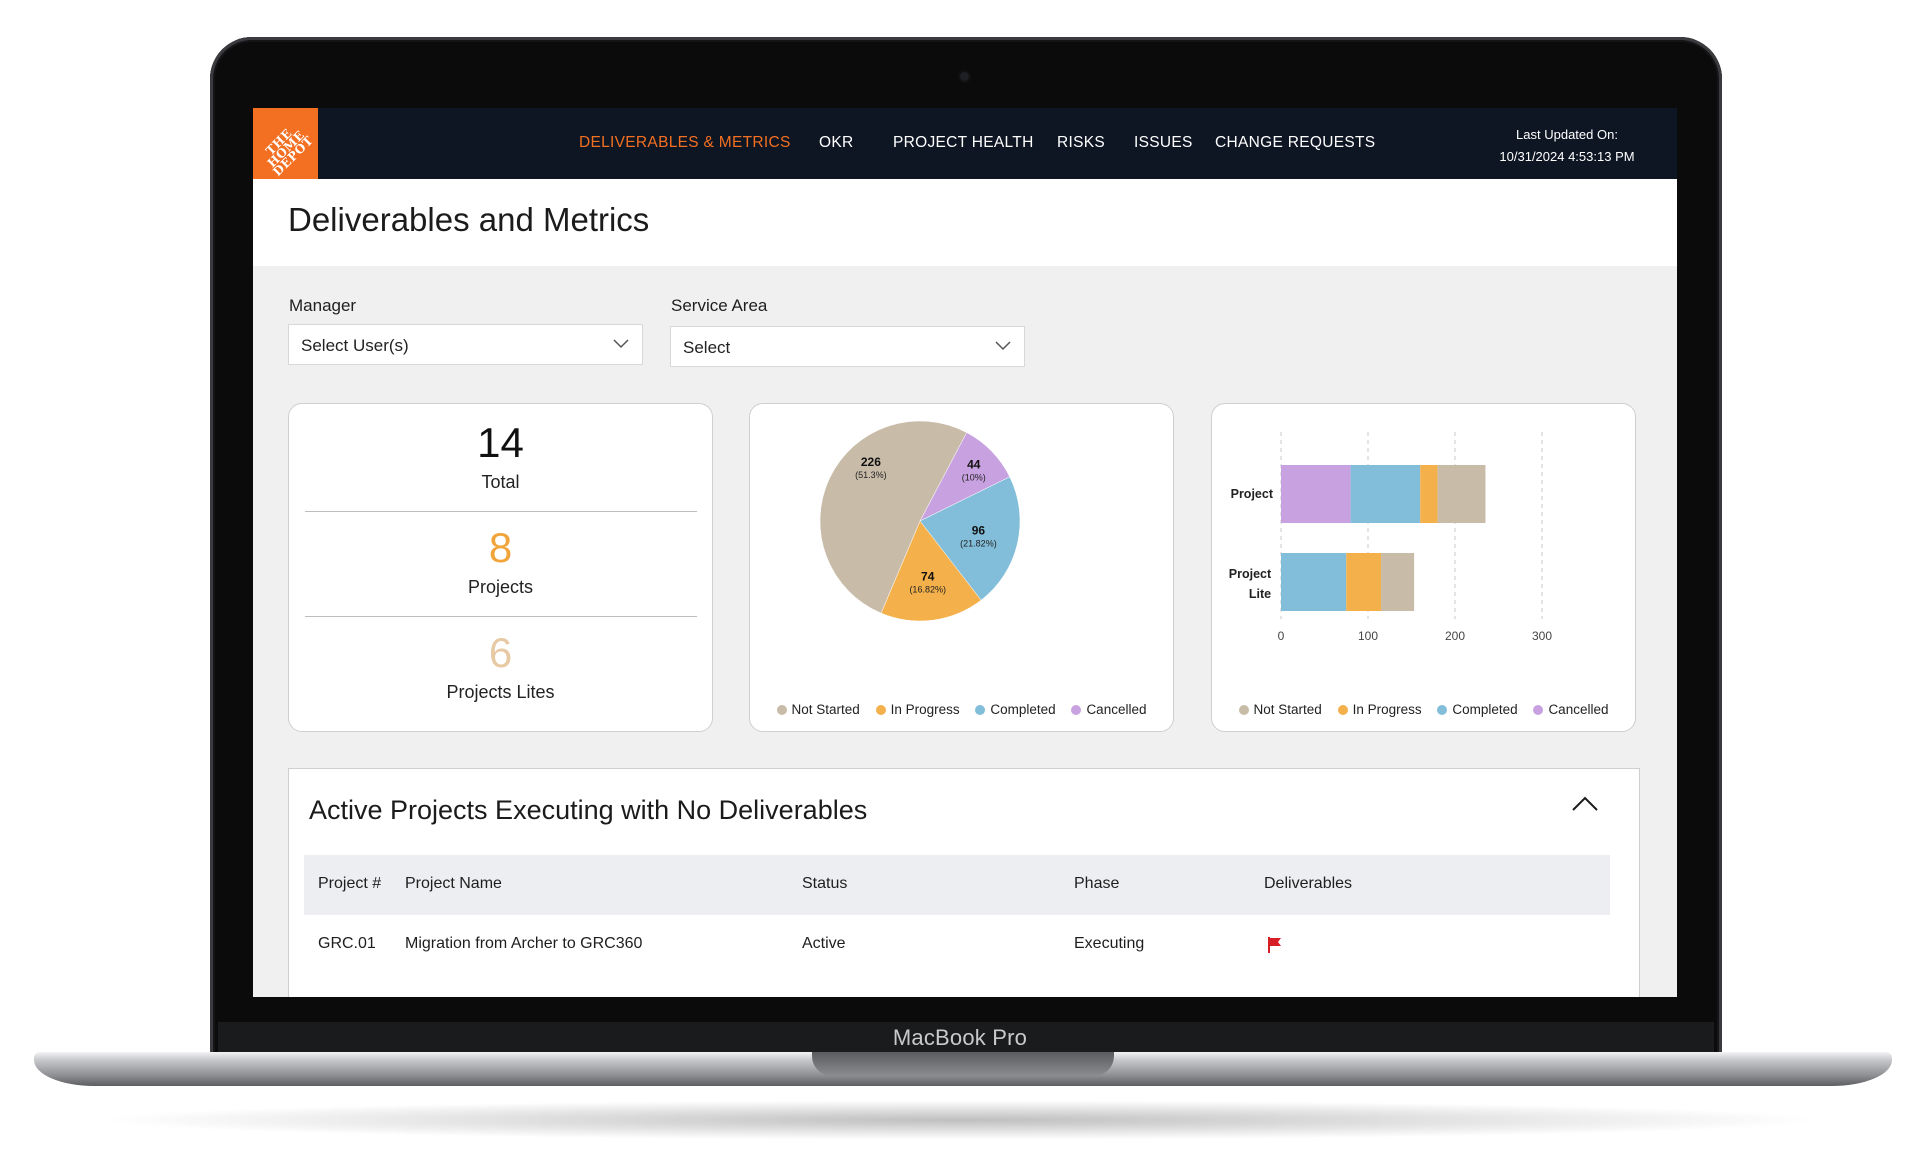  Describe the element at coordinates (1275, 945) in the screenshot. I see `red-flag-icon` at that location.